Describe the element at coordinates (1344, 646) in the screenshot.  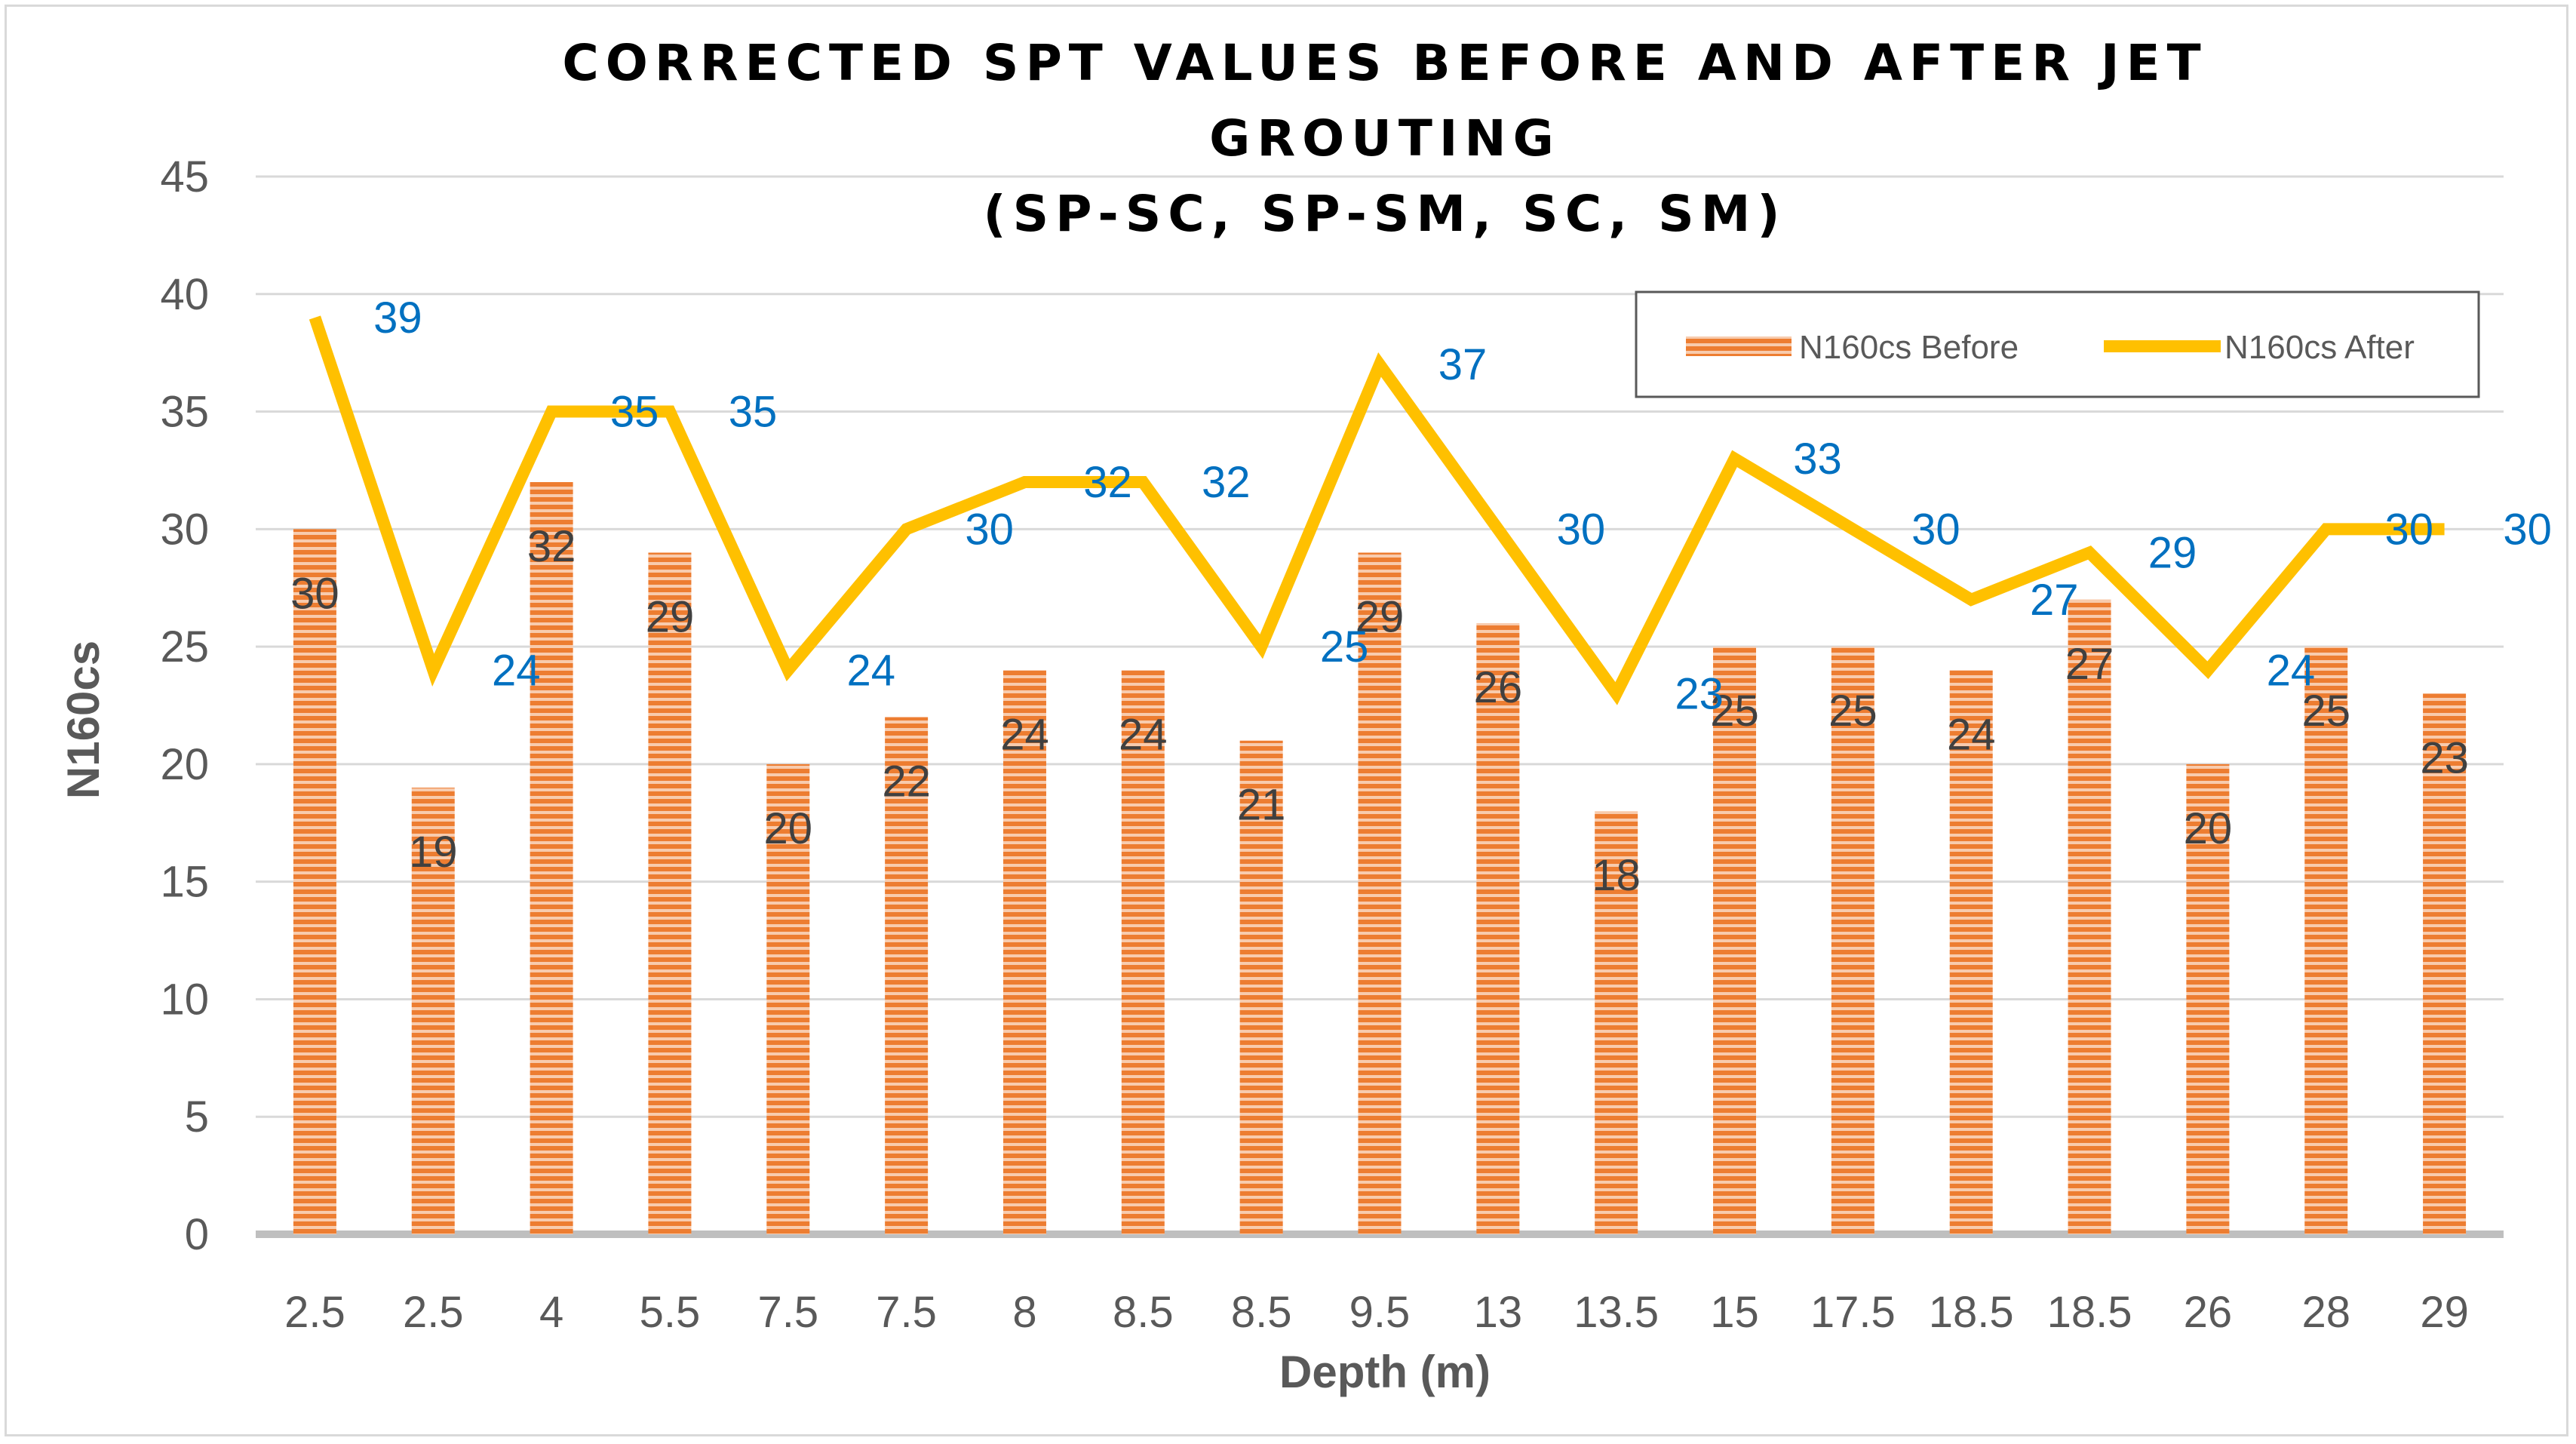
I see `data-label-after: 25` at that location.